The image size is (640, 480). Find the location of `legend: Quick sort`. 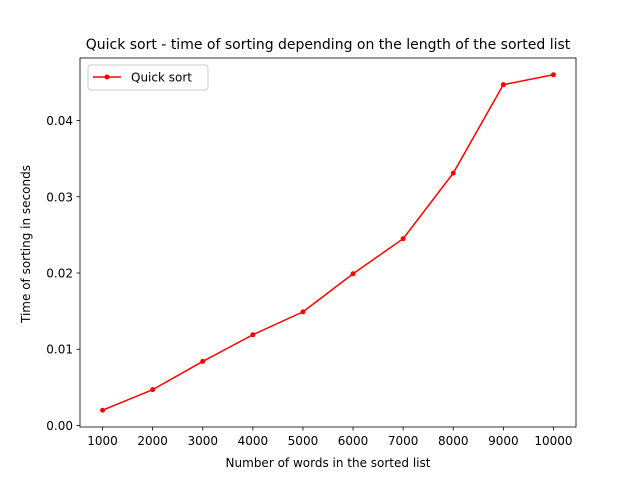

legend: Quick sort is located at coordinates (148, 77).